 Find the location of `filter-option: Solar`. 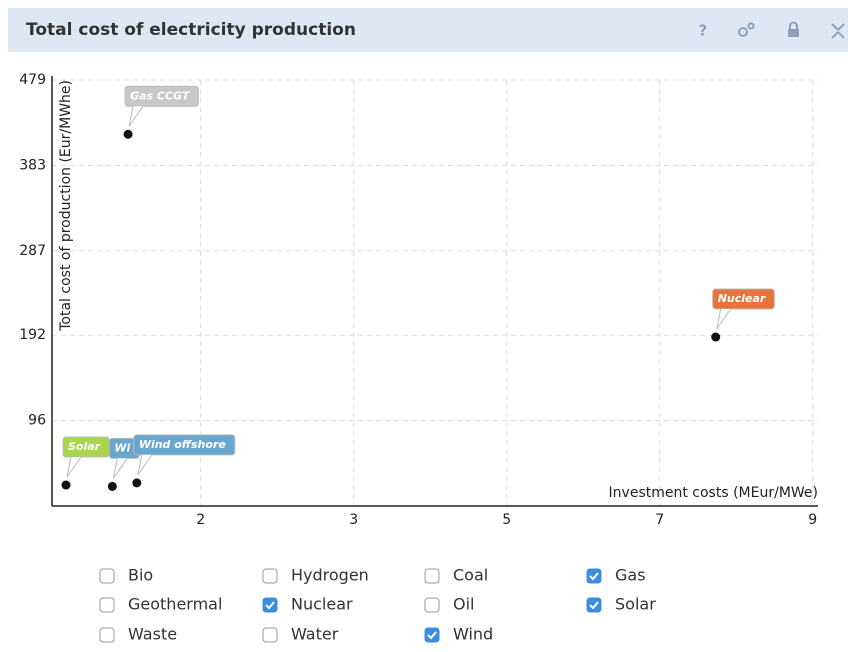

filter-option: Solar is located at coordinates (621, 604).